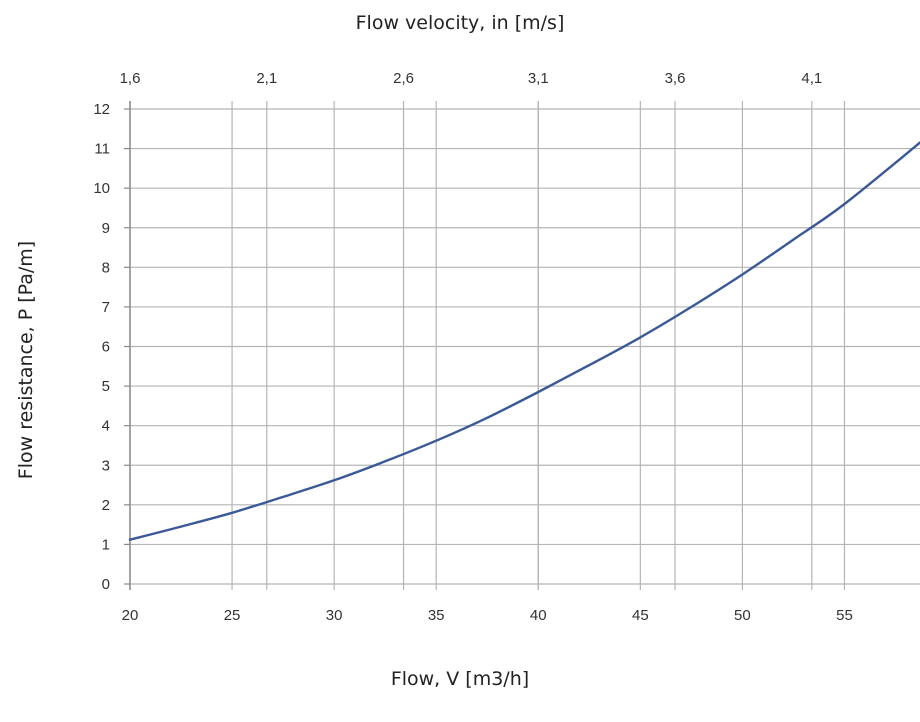 This screenshot has width=920, height=722. What do you see at coordinates (106, 505) in the screenshot?
I see `y-tick-label: 2` at bounding box center [106, 505].